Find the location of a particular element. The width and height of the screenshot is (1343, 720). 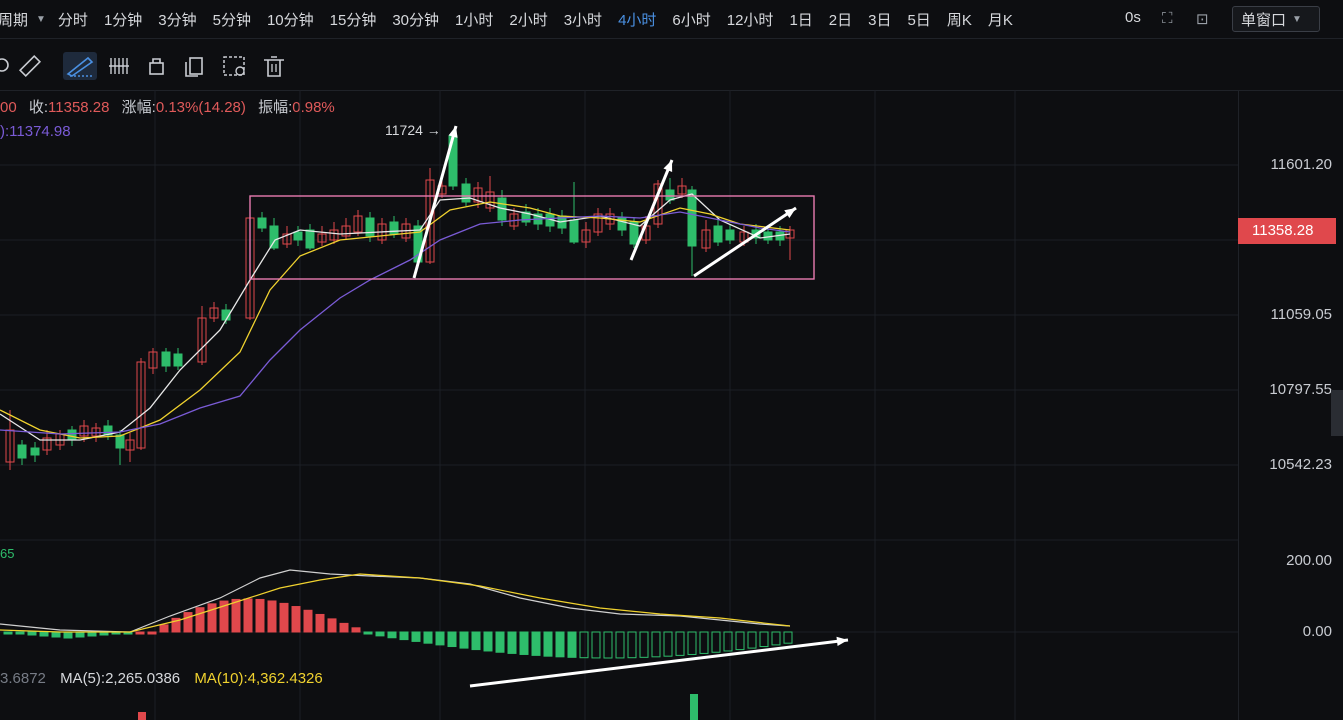

change-label: 涨幅: is located at coordinates (138, 107).